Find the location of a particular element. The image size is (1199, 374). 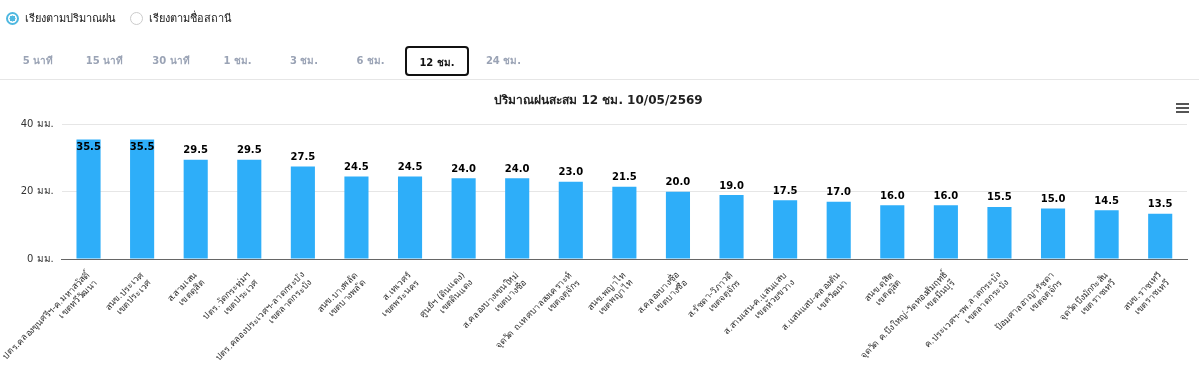

text: 24 ชม. is located at coordinates (503, 61).